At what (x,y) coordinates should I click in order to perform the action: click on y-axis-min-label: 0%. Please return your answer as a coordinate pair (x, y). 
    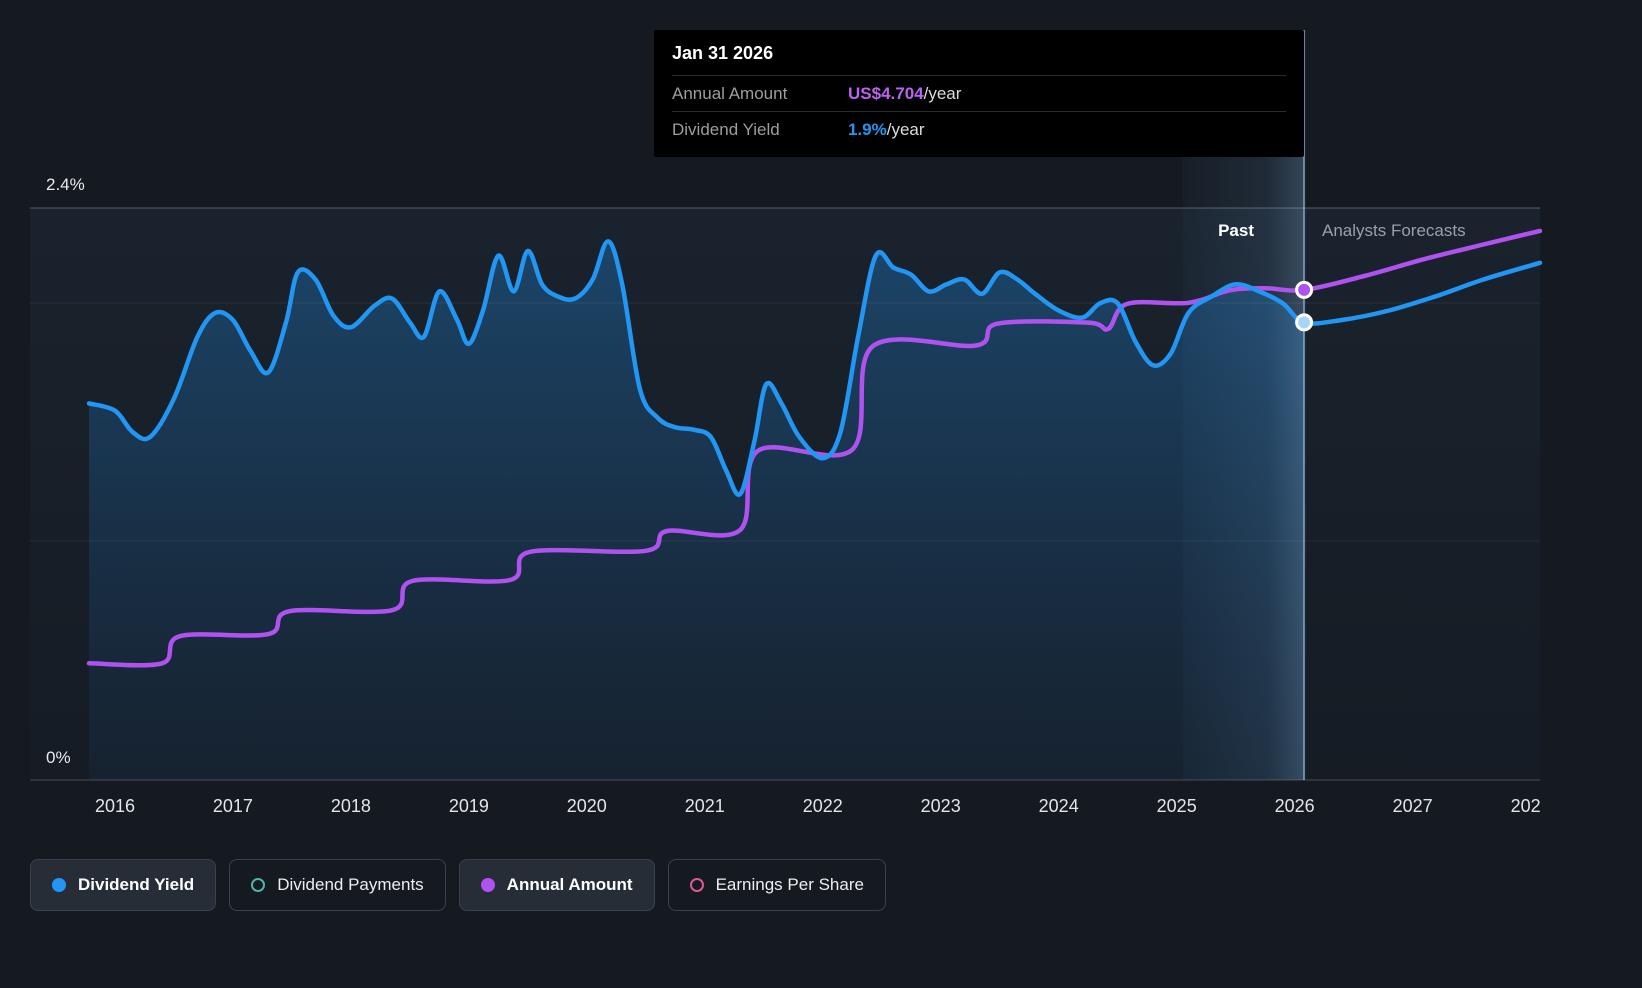
    Looking at the image, I should click on (58, 757).